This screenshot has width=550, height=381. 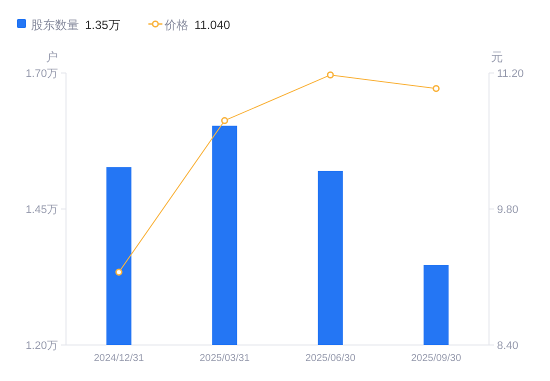 What do you see at coordinates (510, 74) in the screenshot?
I see `y2-tick-label: 11.20` at bounding box center [510, 74].